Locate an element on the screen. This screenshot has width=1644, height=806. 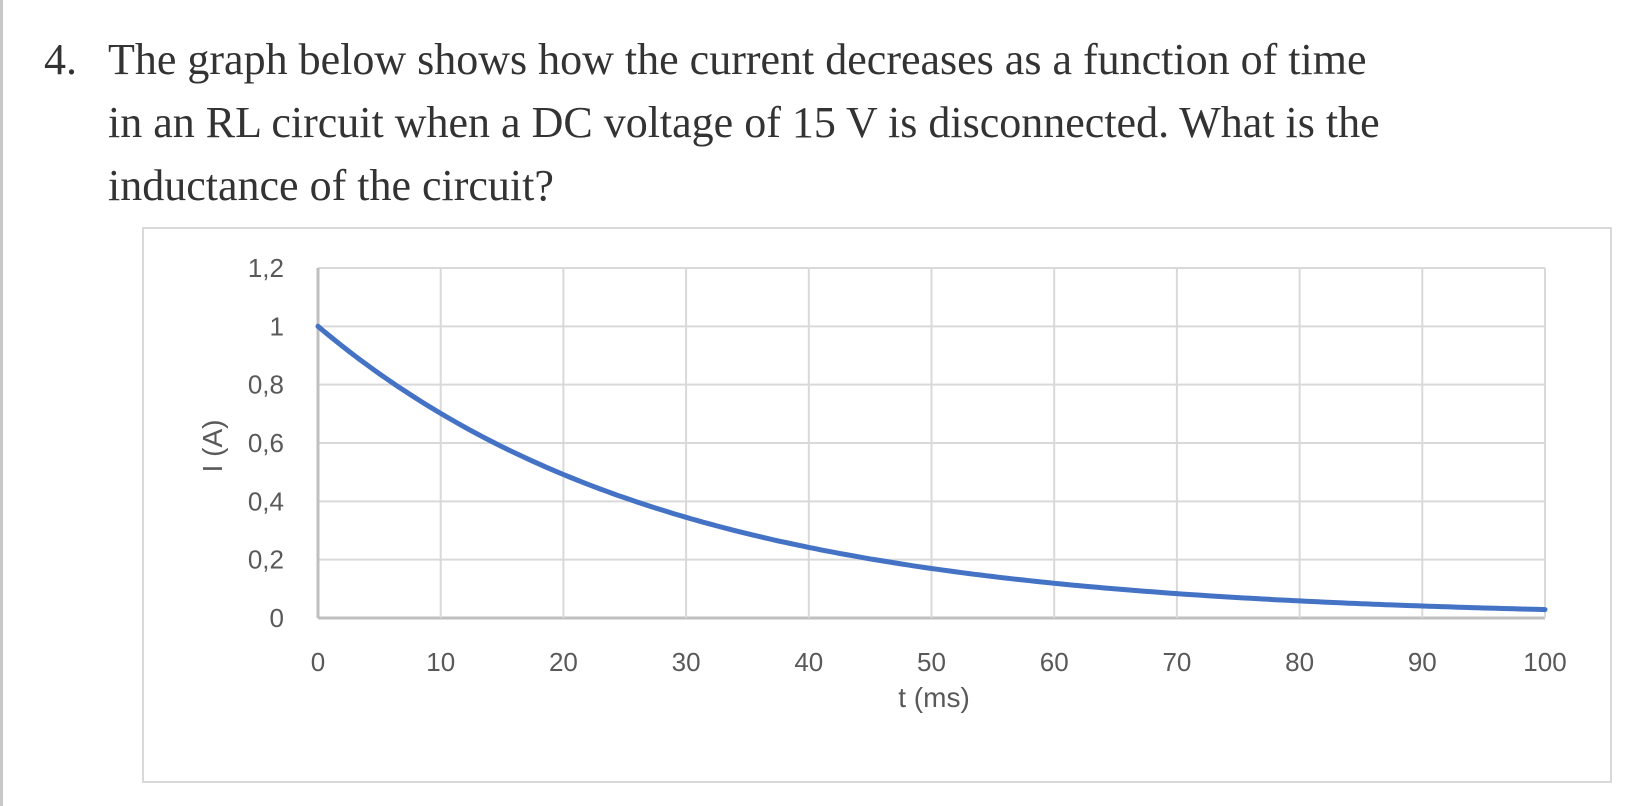
x-tick-label: 10 is located at coordinates (440, 662).